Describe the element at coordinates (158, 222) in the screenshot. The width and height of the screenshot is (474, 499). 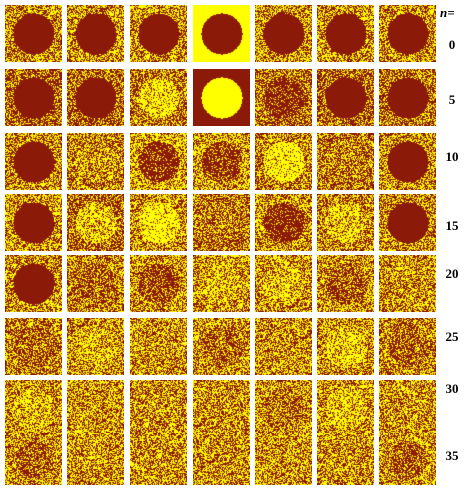
I see `pattern-cell-r3-c2` at that location.